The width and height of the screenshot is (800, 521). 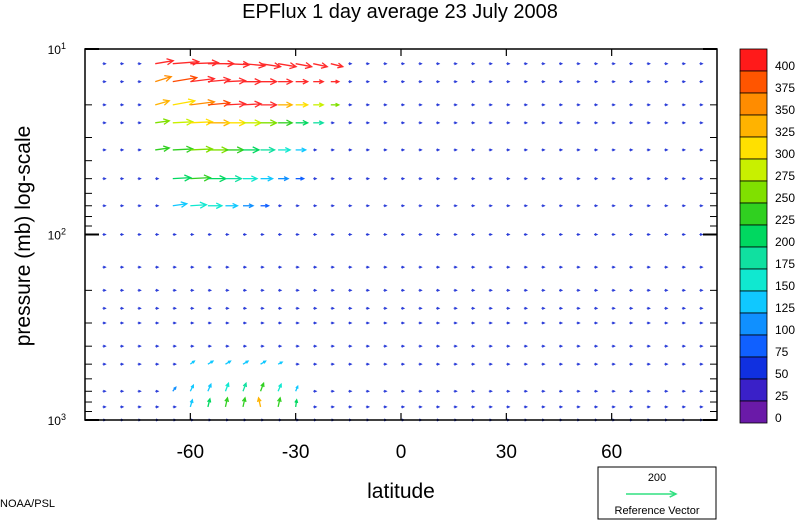 What do you see at coordinates (785, 176) in the screenshot?
I see `colorbar-label: 275` at bounding box center [785, 176].